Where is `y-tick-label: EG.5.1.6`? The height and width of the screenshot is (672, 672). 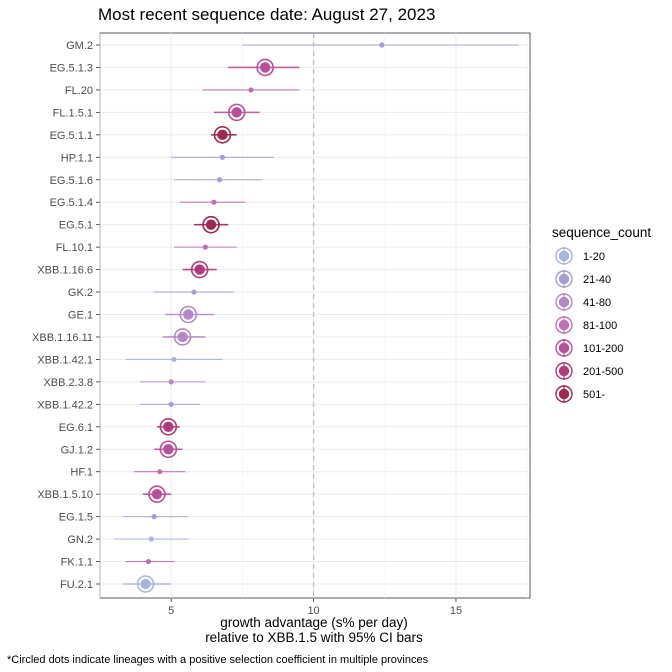 y-tick-label: EG.5.1.6 is located at coordinates (71, 181).